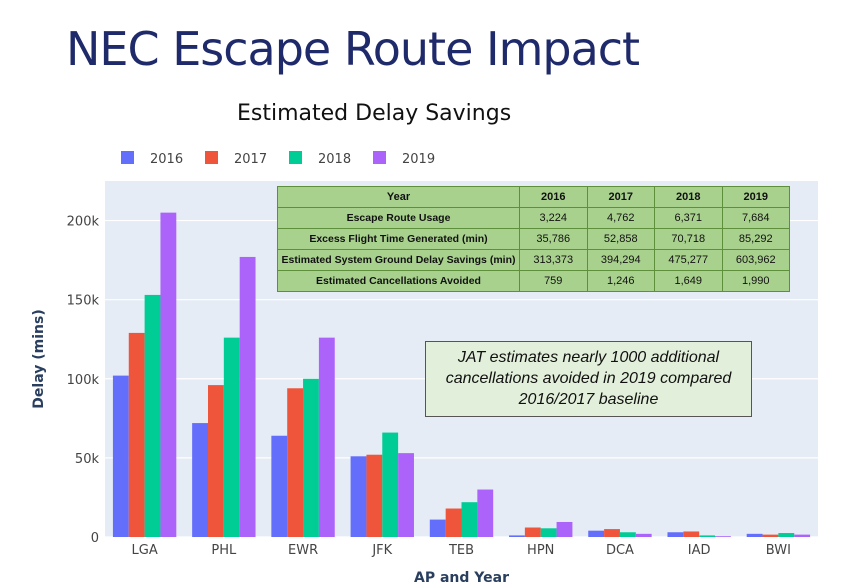 Image resolution: width=850 pixels, height=588 pixels. I want to click on x-tick-label: PHL, so click(224, 550).